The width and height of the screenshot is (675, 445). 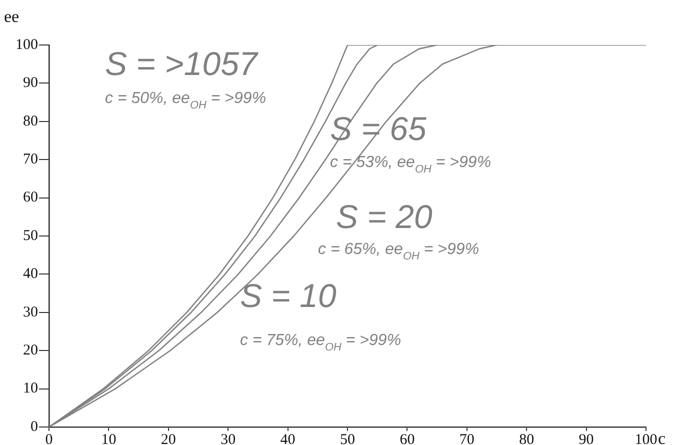 I want to click on x-tick-label: 40, so click(x=288, y=438).